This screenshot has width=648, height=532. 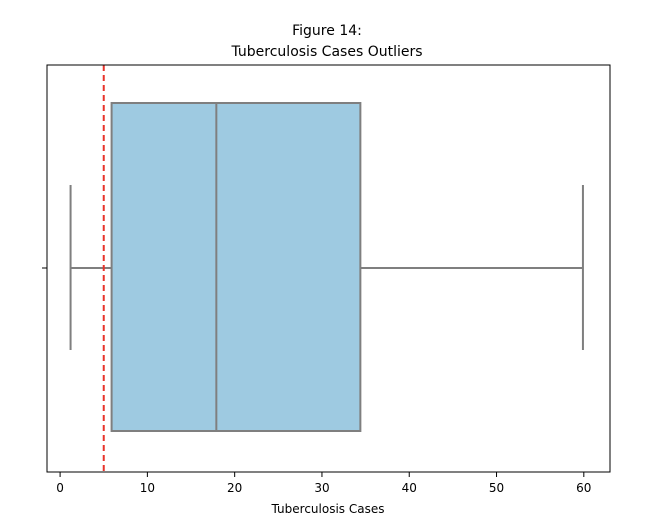 I want to click on x-tick-label: 40, so click(x=409, y=488).